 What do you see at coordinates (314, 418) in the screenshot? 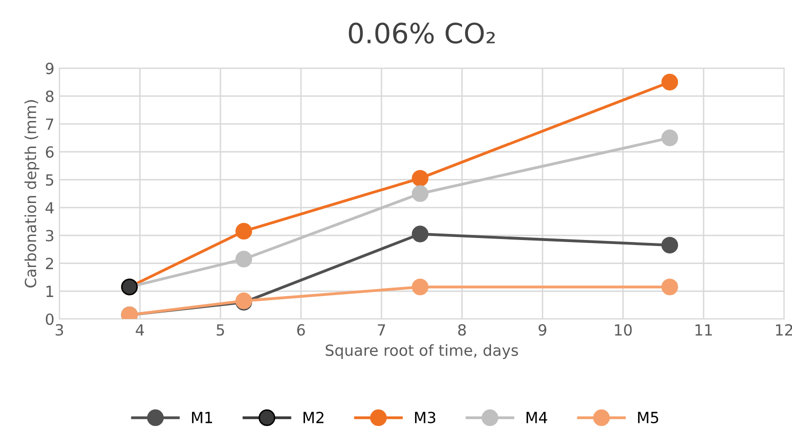
I see `legend-label: M2` at bounding box center [314, 418].